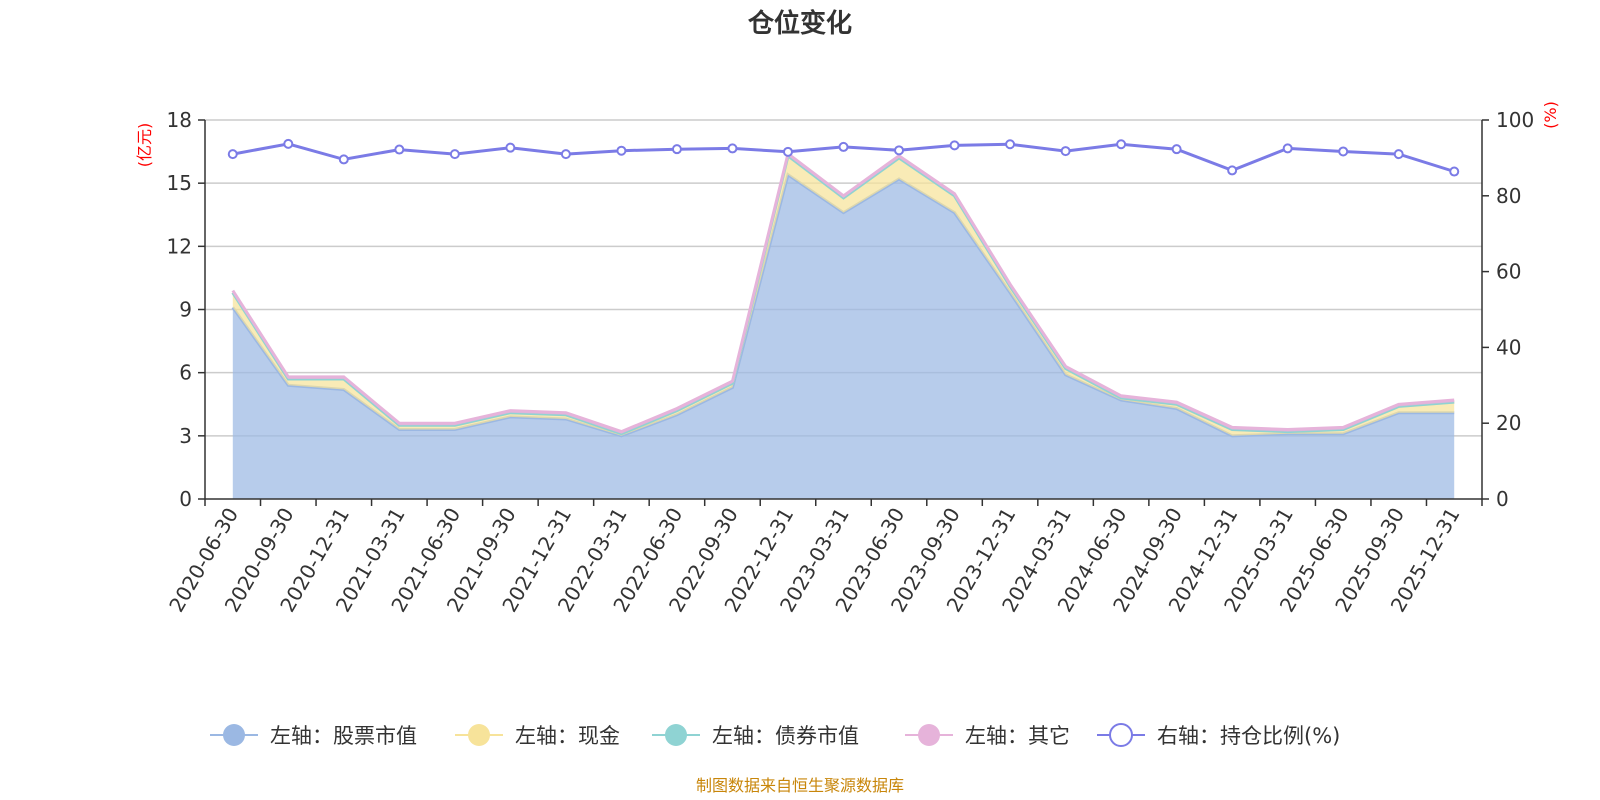 This screenshot has height=800, width=1600. Describe the element at coordinates (179, 120) in the screenshot. I see `left-tick-label: 18` at that location.